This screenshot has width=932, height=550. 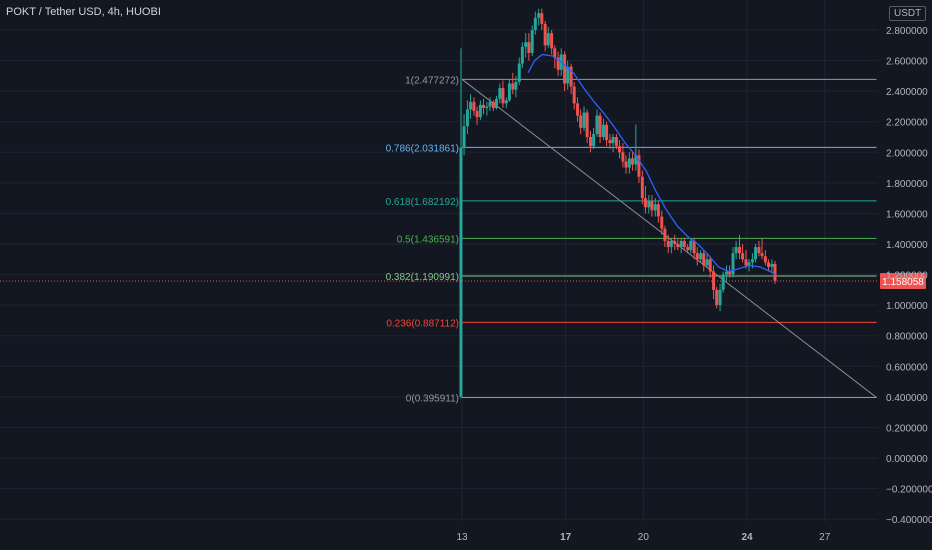 I want to click on fib-level-label: 1(2.477272), so click(x=432, y=80).